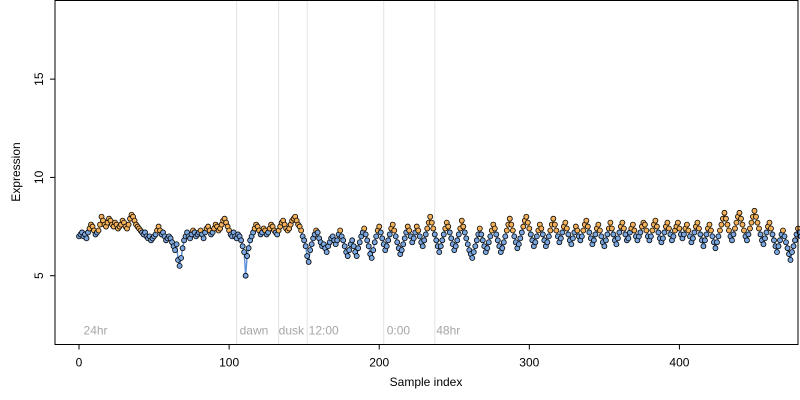 The image size is (800, 400). What do you see at coordinates (272, 331) in the screenshot?
I see `event-annotations: 24hr dawn dusk 12:00 0:00 48hr` at bounding box center [272, 331].